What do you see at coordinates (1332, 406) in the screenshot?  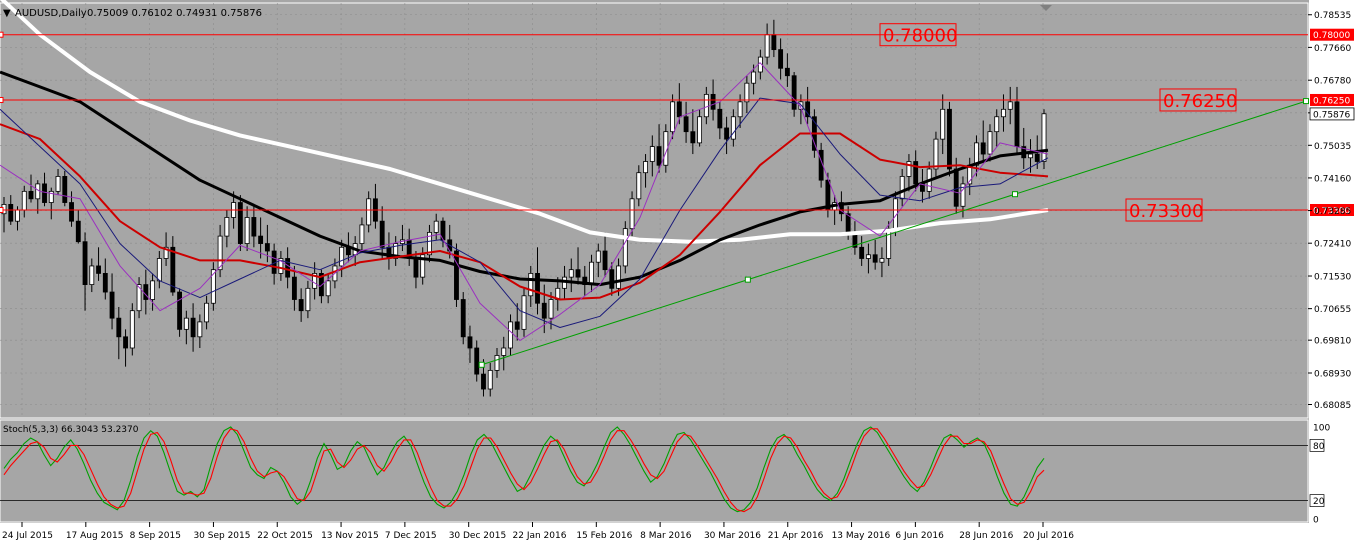 I see `price-tick-label: 0.68085` at bounding box center [1332, 406].